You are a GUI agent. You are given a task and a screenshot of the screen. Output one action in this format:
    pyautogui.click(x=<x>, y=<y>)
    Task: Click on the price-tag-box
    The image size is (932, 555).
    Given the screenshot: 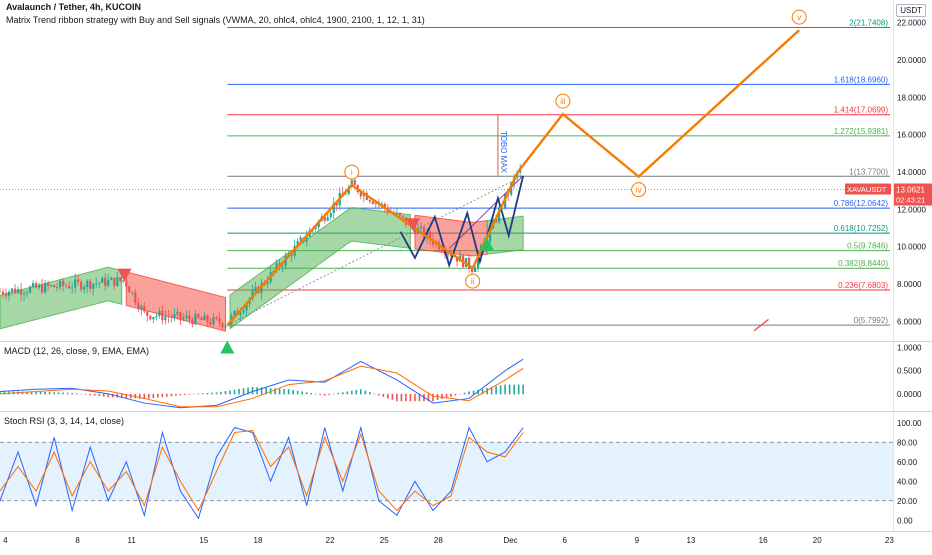 What is the action you would take?
    pyautogui.click(x=913, y=194)
    